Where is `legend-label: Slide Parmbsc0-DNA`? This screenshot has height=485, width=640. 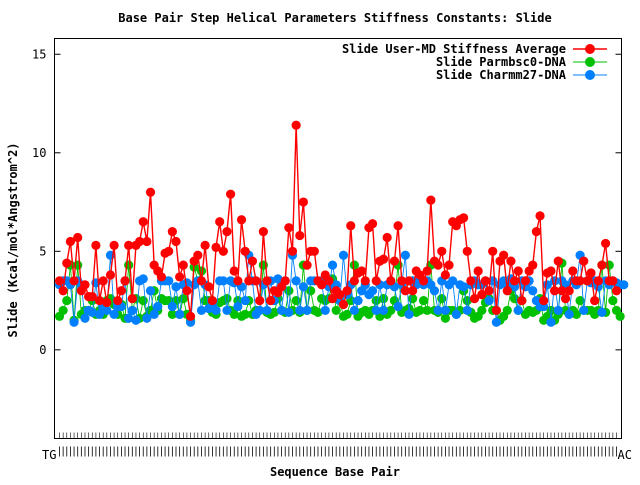 legend-label: Slide Parmbsc0-DNA is located at coordinates (501, 62).